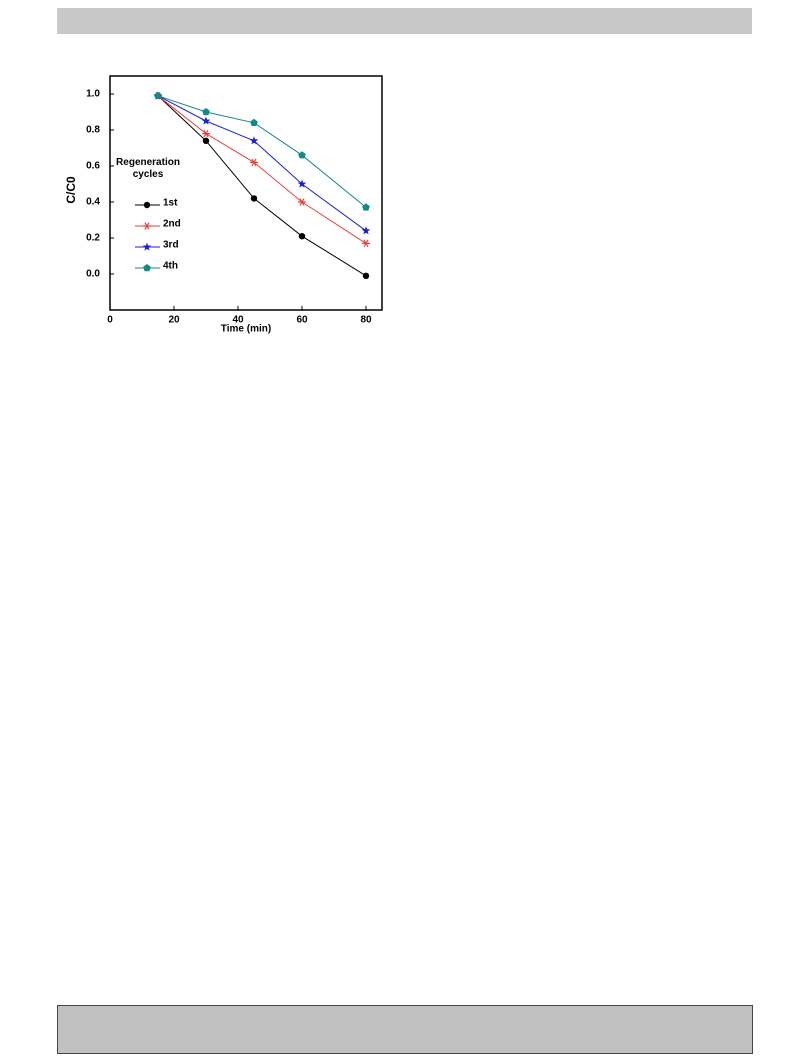 This screenshot has width=793, height=1062. Describe the element at coordinates (93, 166) in the screenshot. I see `y-tick-label: 0.6` at that location.